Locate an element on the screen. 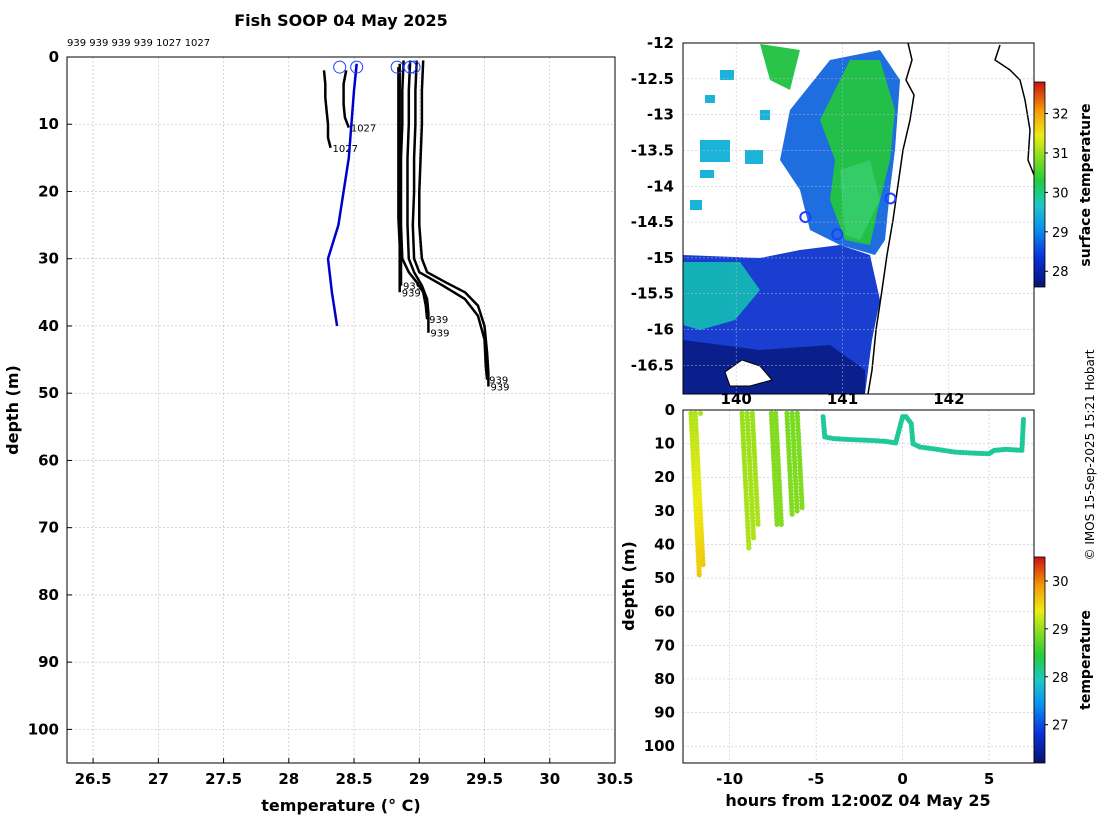 This screenshot has width=1100, height=820. map-y-tick-label: -14.5 is located at coordinates (652, 222).